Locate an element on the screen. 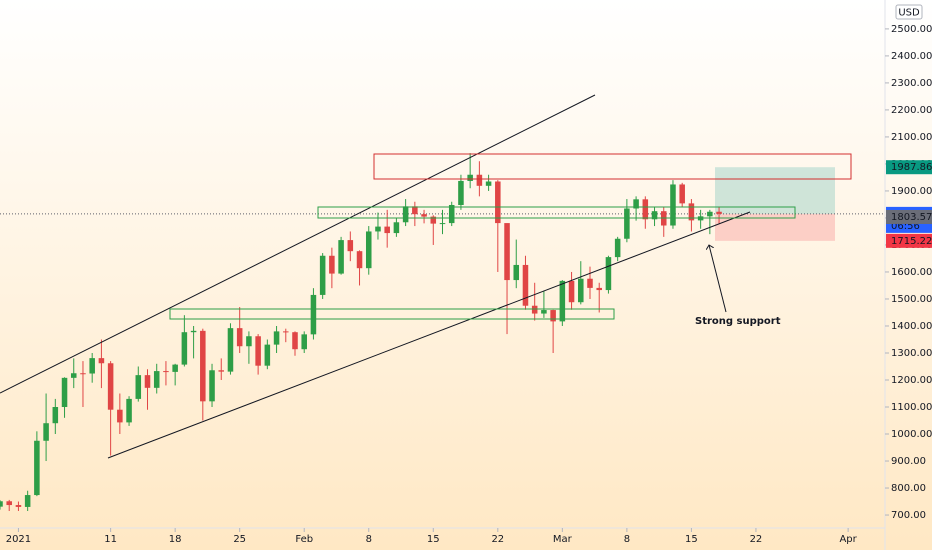 This screenshot has width=932, height=550. x-tick-label: Mar is located at coordinates (563, 539).